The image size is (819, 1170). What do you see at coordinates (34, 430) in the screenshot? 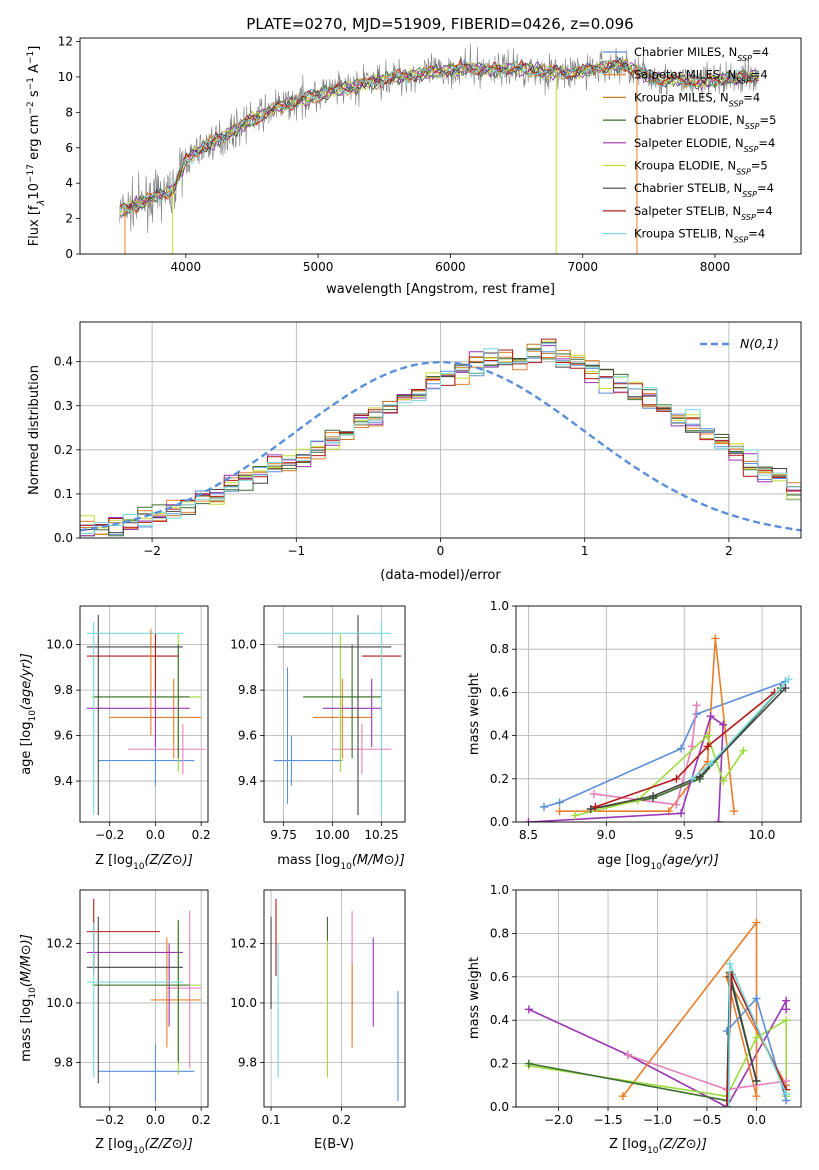
I see `residuals-ylabel: Normed distribution` at bounding box center [34, 430].